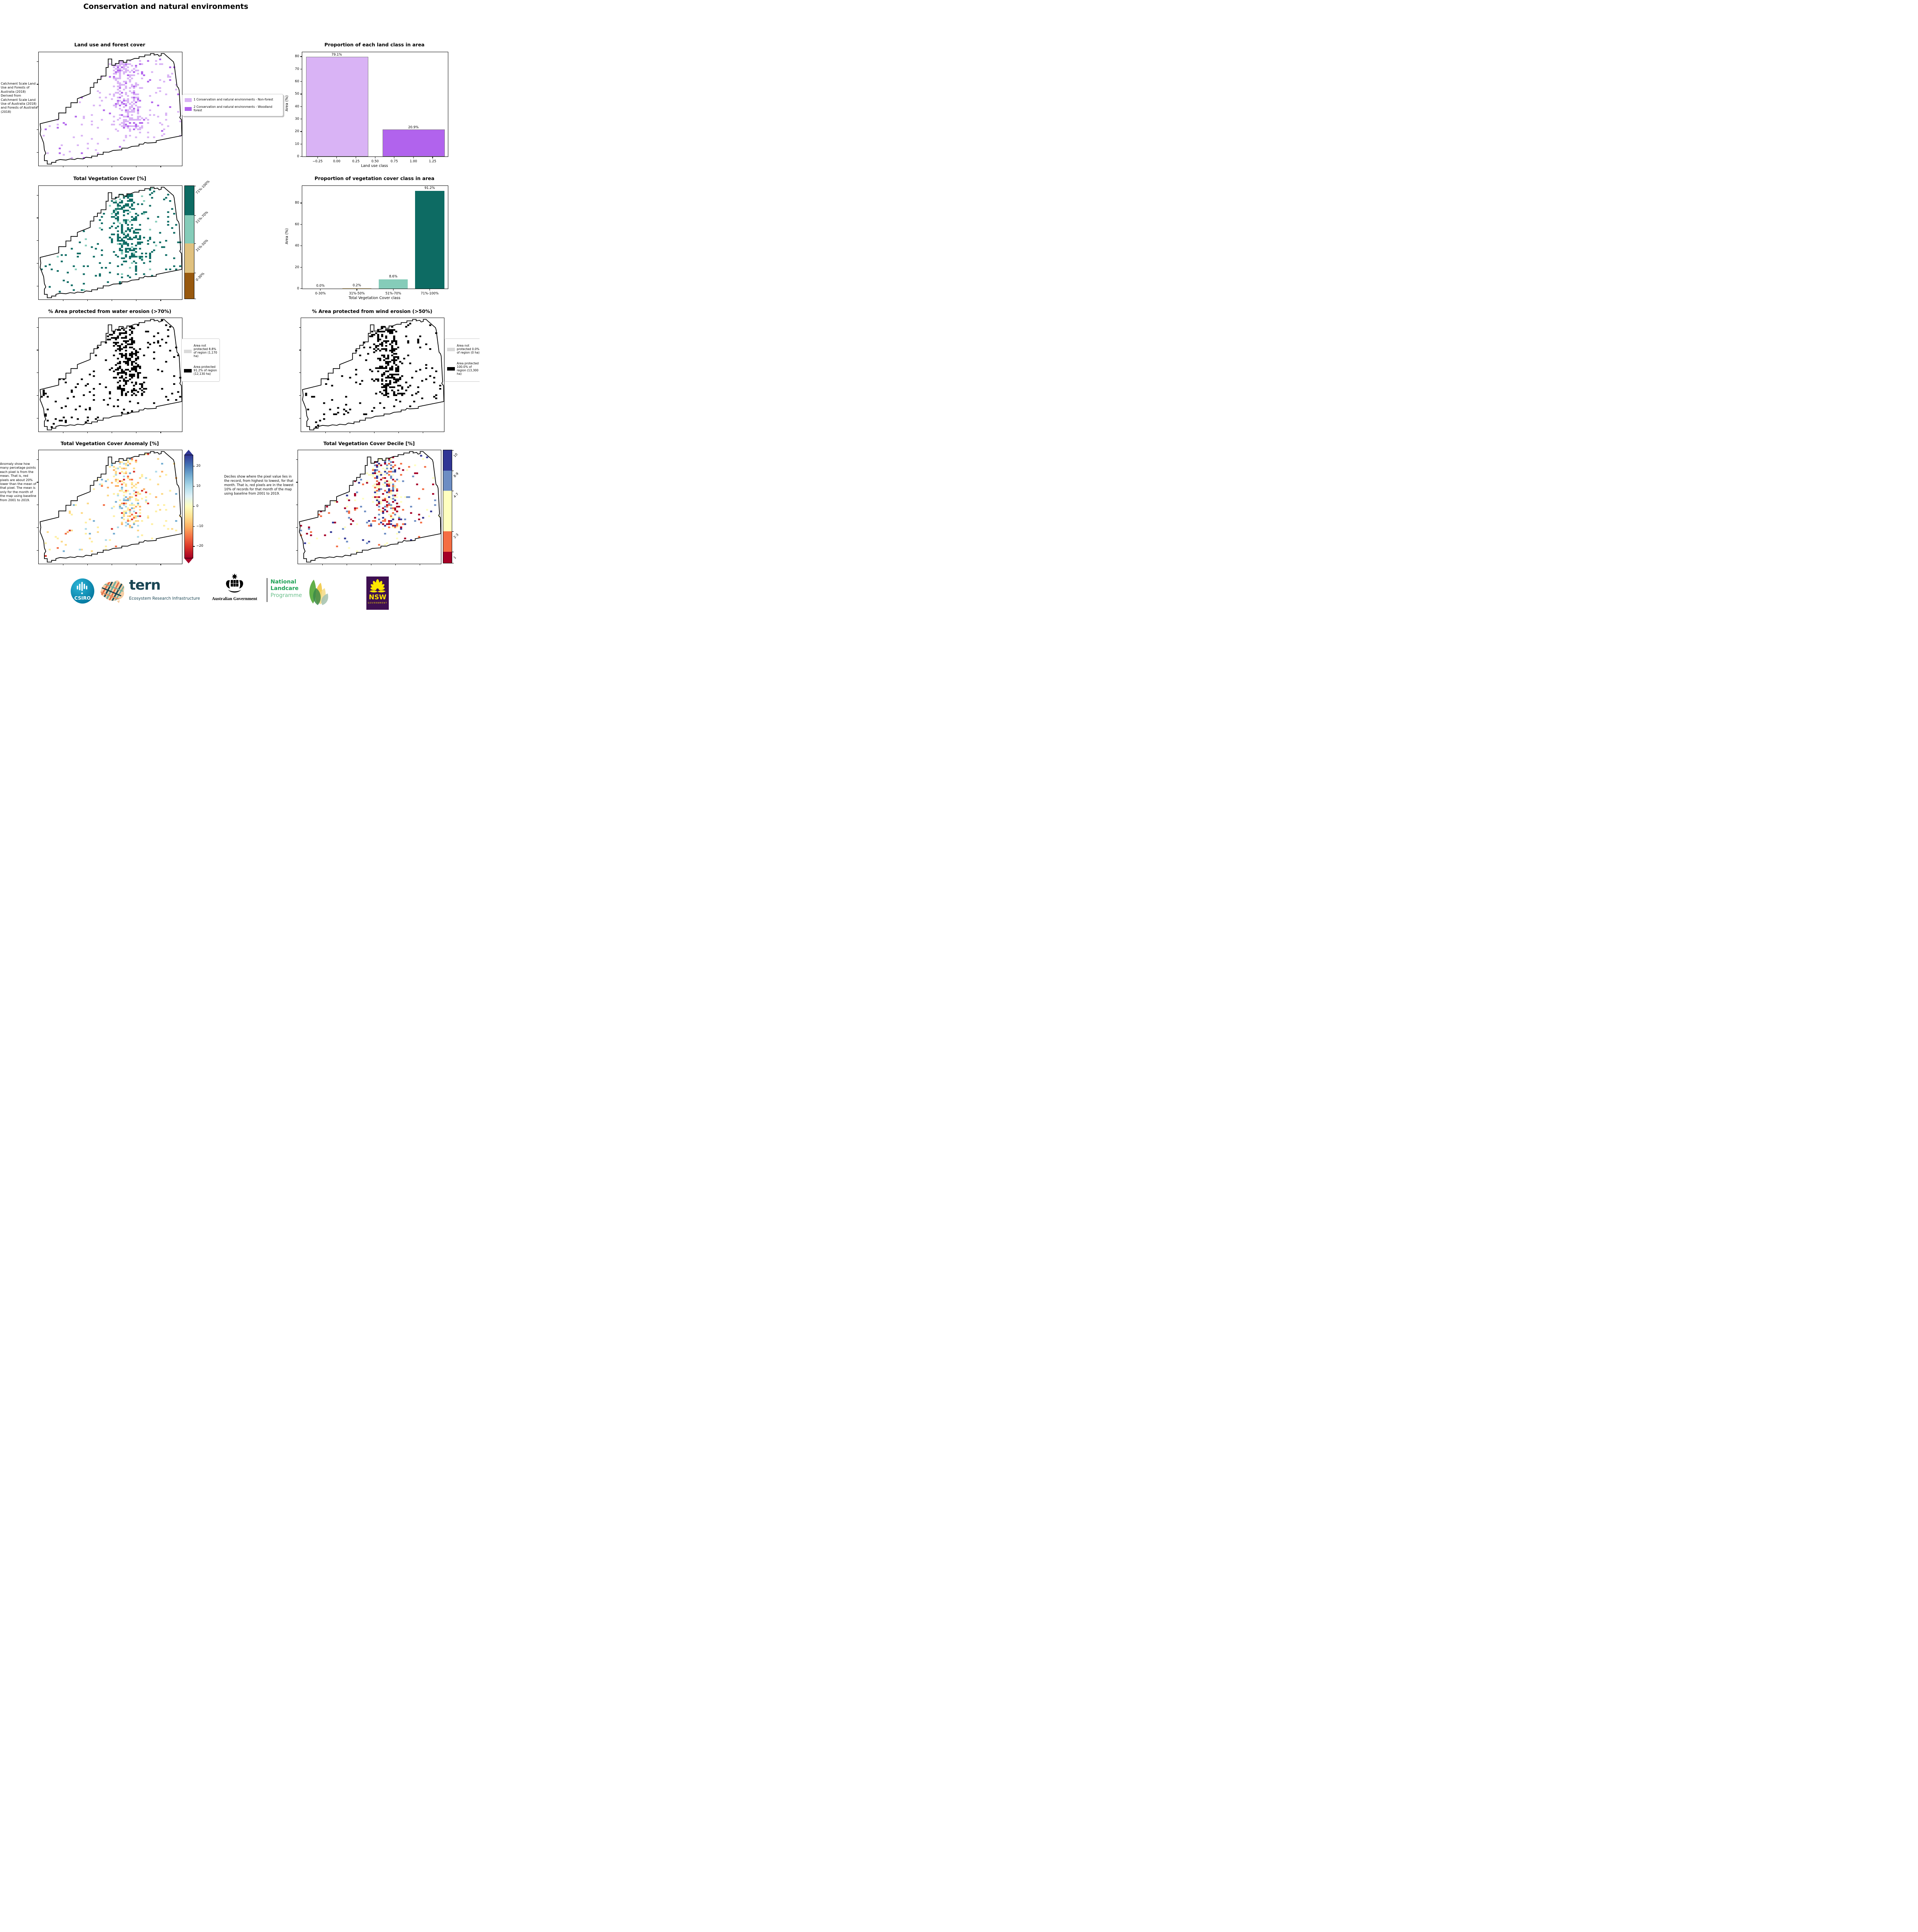 Image resolution: width=1918 pixels, height=1932 pixels. I want to click on bar-value-label: 91.2%, so click(429, 188).